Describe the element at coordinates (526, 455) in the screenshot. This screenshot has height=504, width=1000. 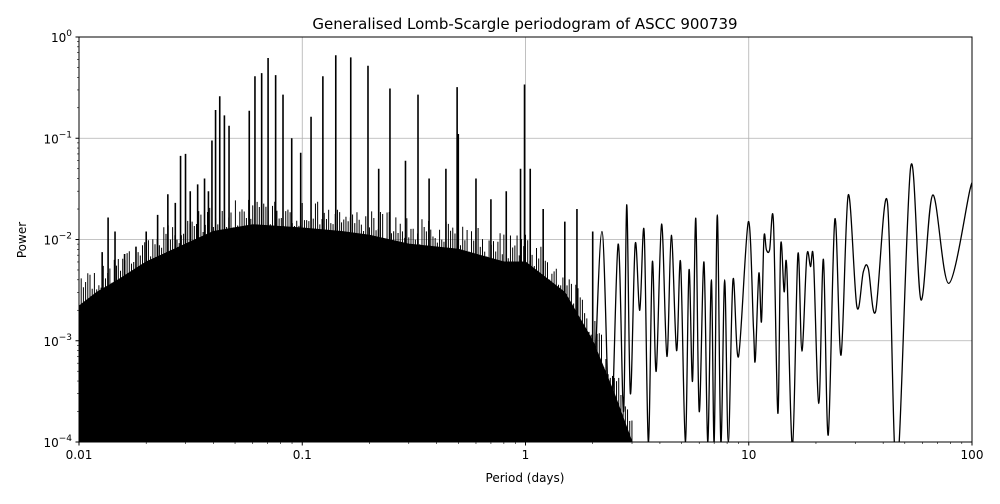
I see `x-tick-label: 1` at that location.